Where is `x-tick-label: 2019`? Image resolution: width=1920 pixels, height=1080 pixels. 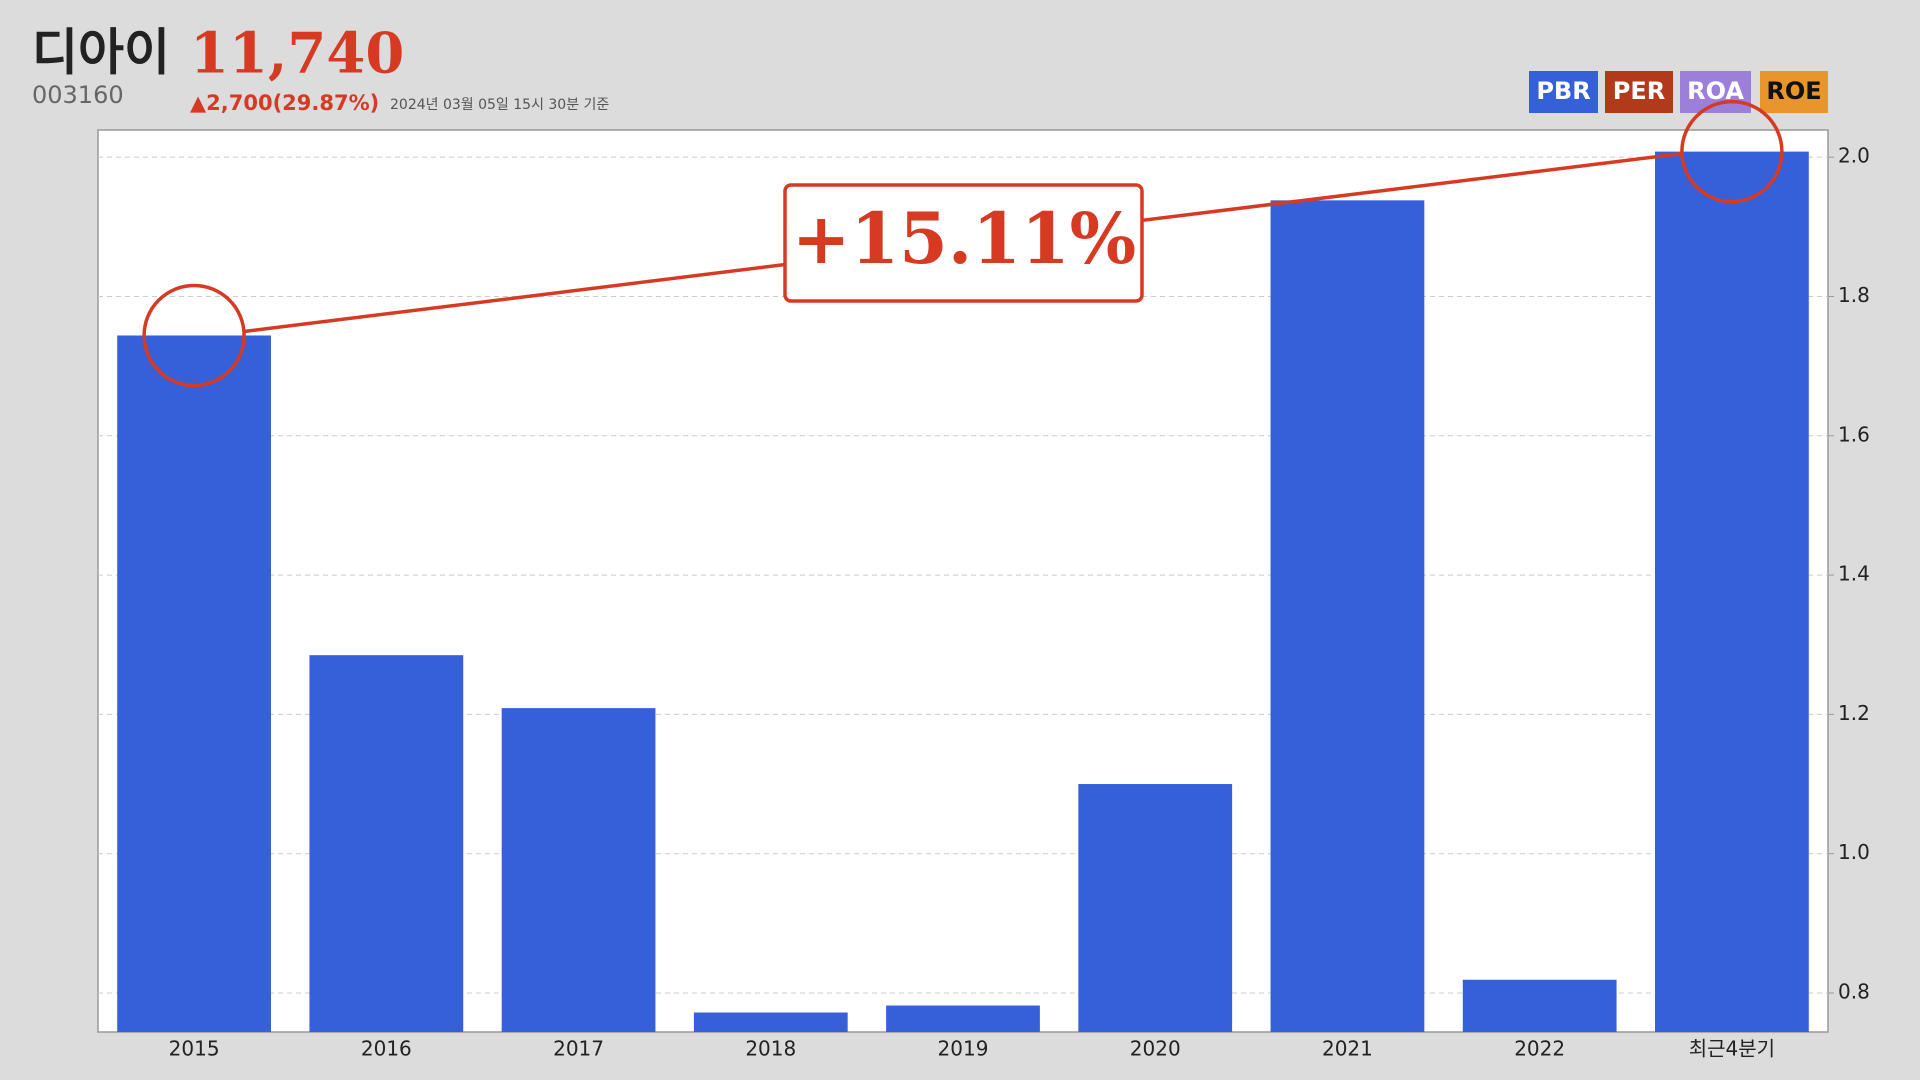
x-tick-label: 2019 is located at coordinates (963, 1049).